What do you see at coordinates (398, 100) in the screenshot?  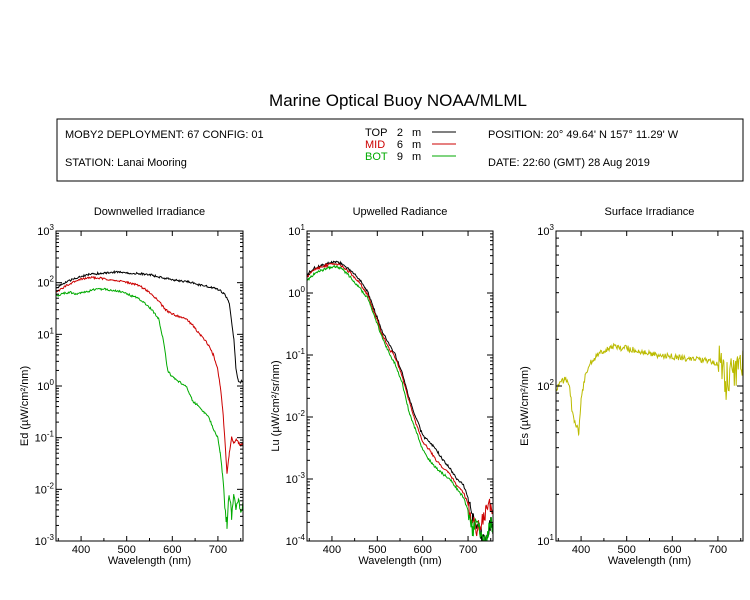 I see `main-title: Marine Optical Buoy NOAA/MLML` at bounding box center [398, 100].